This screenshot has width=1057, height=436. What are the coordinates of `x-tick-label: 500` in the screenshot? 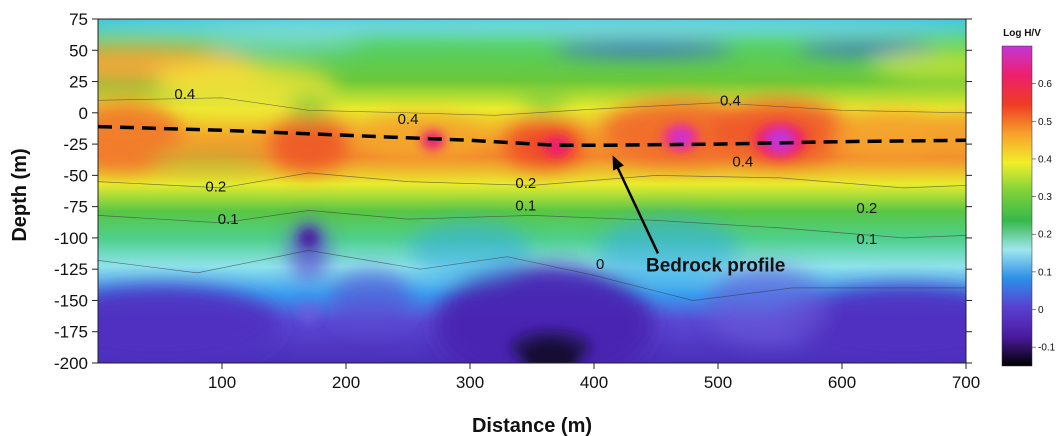 It's located at (718, 382).